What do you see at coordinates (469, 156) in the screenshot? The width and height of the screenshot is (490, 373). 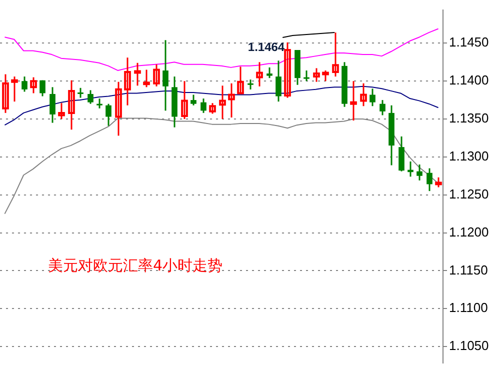 I see `y-tick-label: 1.1300` at bounding box center [469, 156].